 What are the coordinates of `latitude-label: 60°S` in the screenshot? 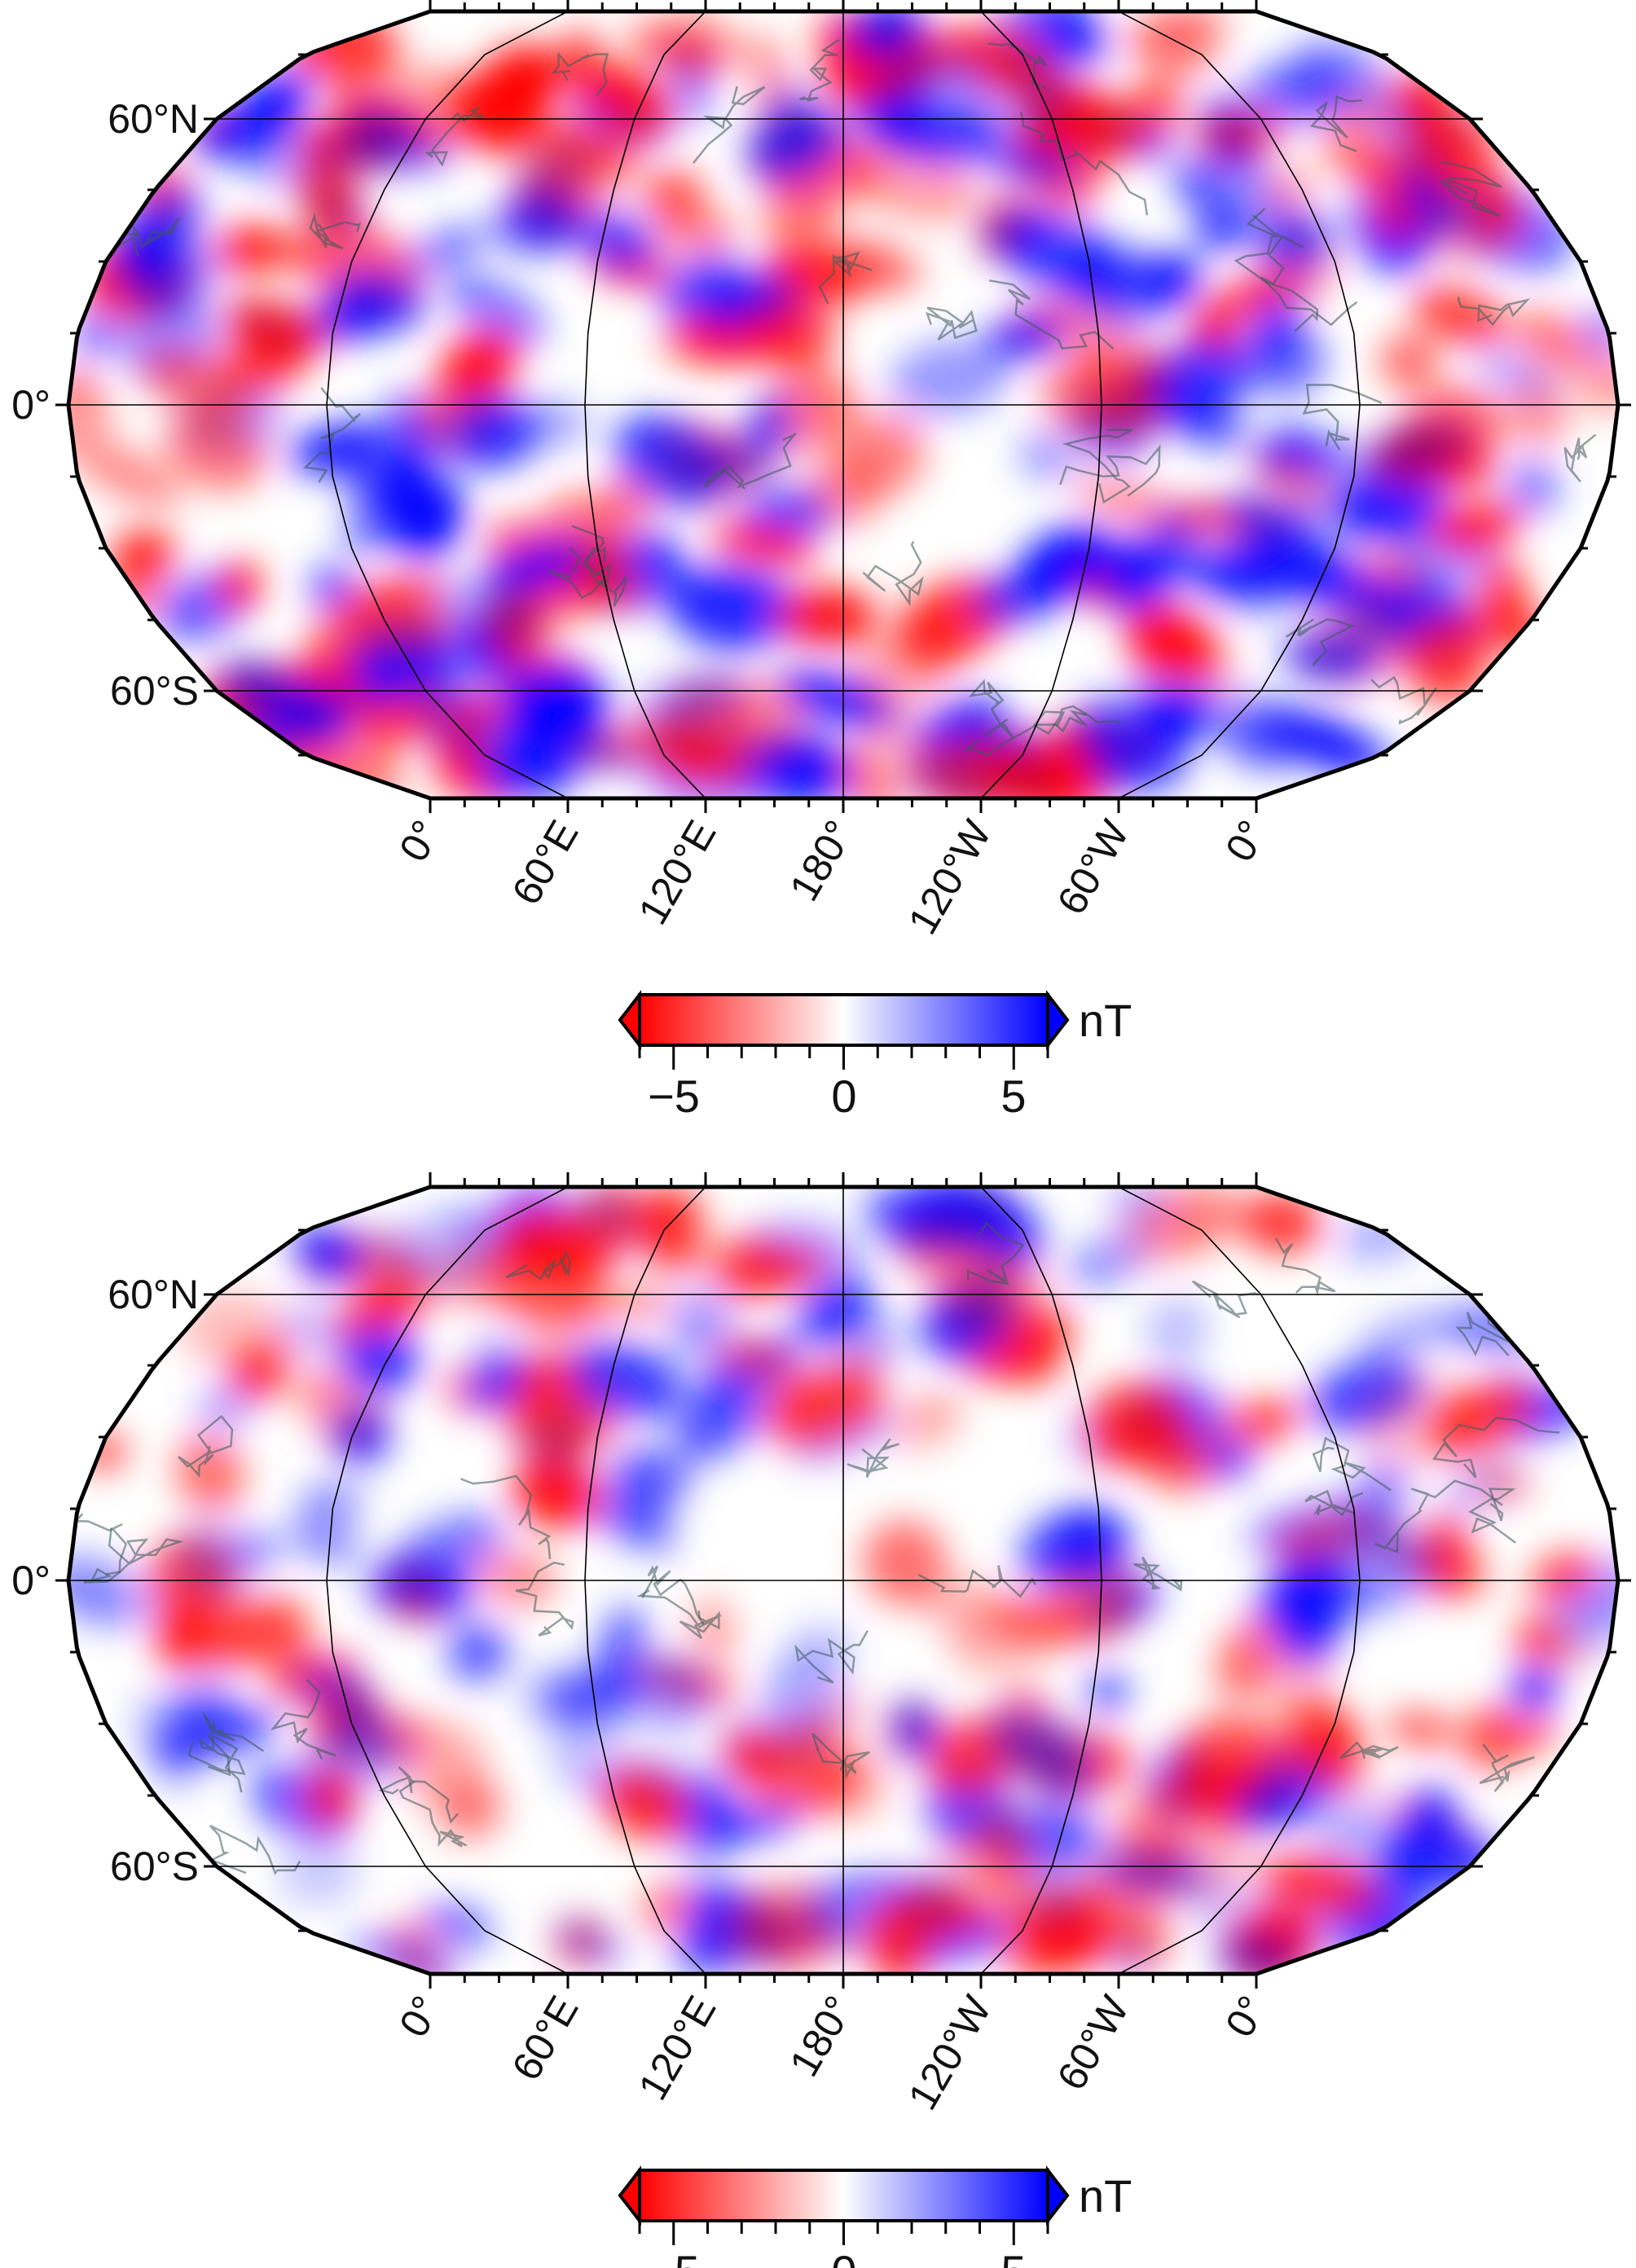 It's located at (154, 1867).